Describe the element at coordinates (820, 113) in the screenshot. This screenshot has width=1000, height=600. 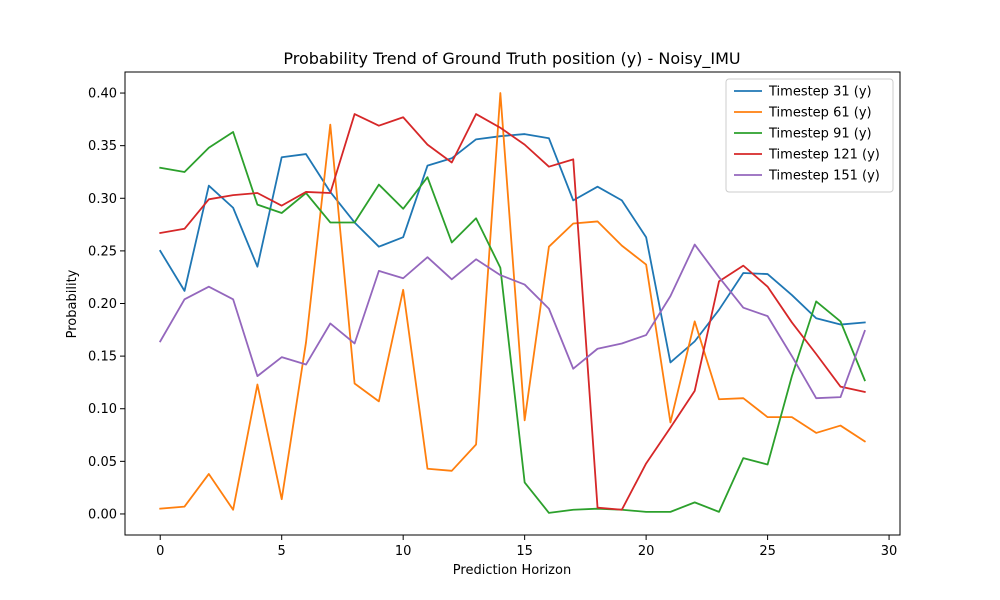
I see `legend-entry: Timestep 61 (y)` at that location.